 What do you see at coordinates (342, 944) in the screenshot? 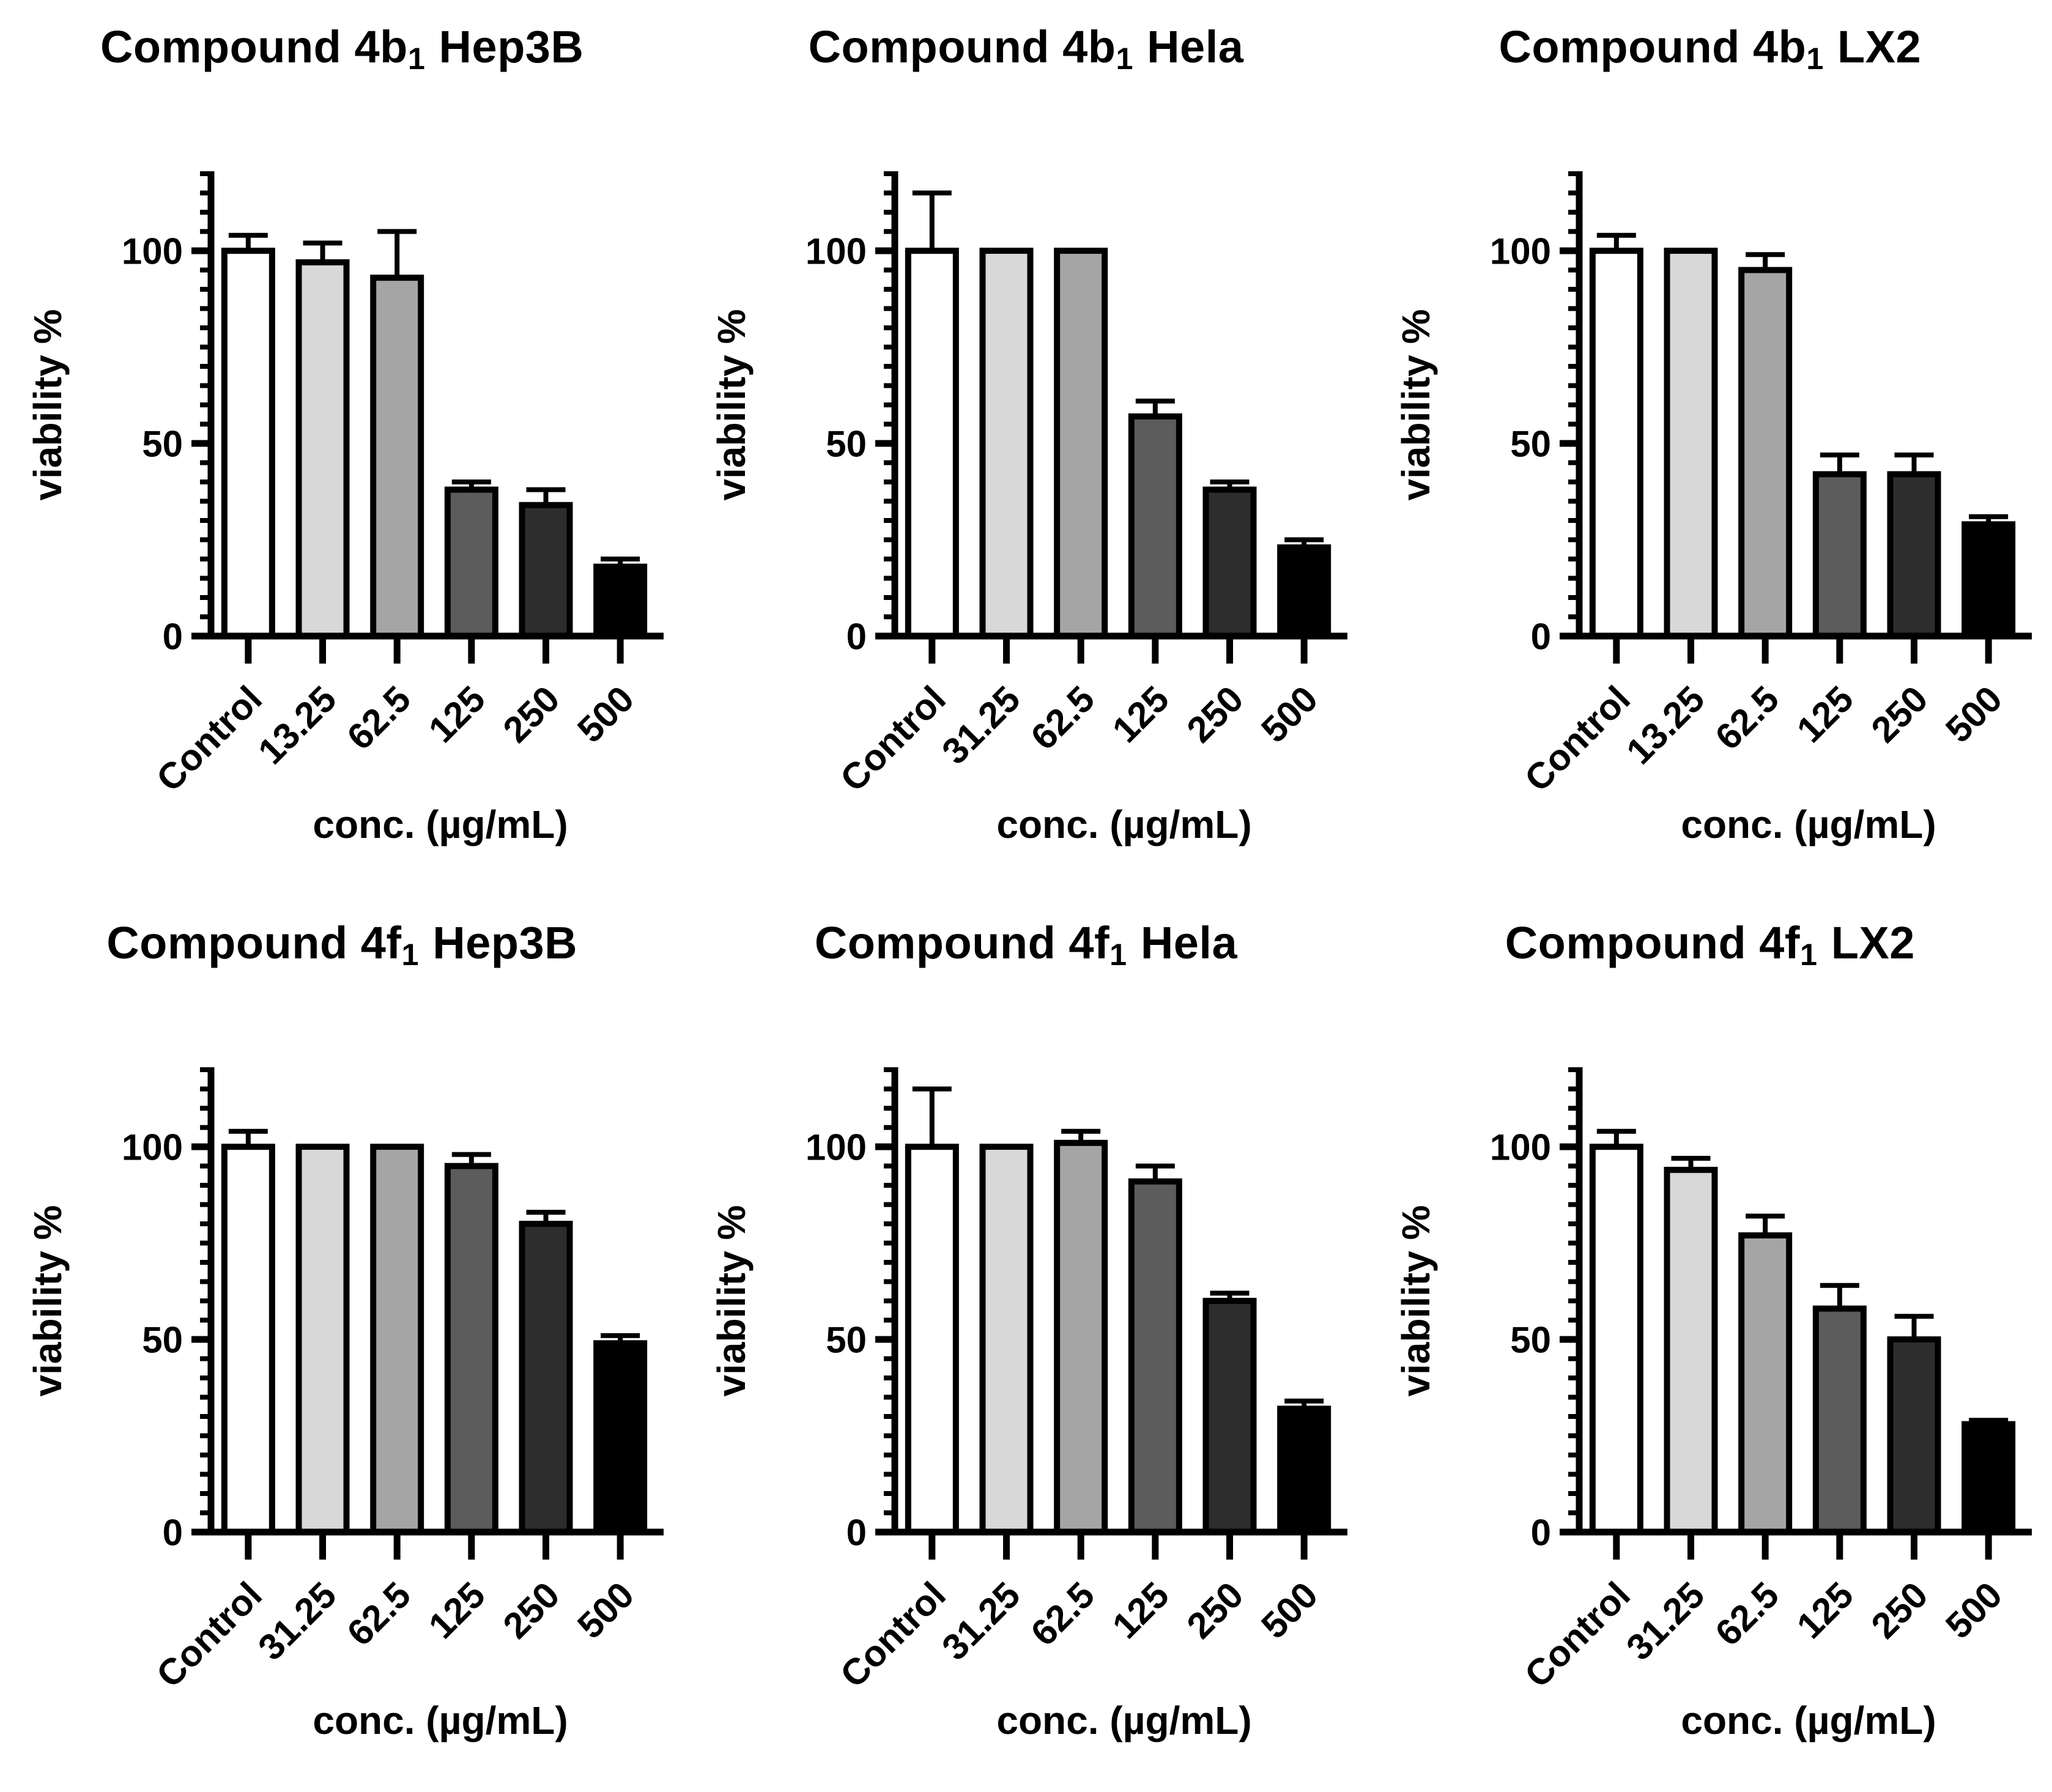
I see `chart-title: Compound 4f1 Hep3B` at bounding box center [342, 944].